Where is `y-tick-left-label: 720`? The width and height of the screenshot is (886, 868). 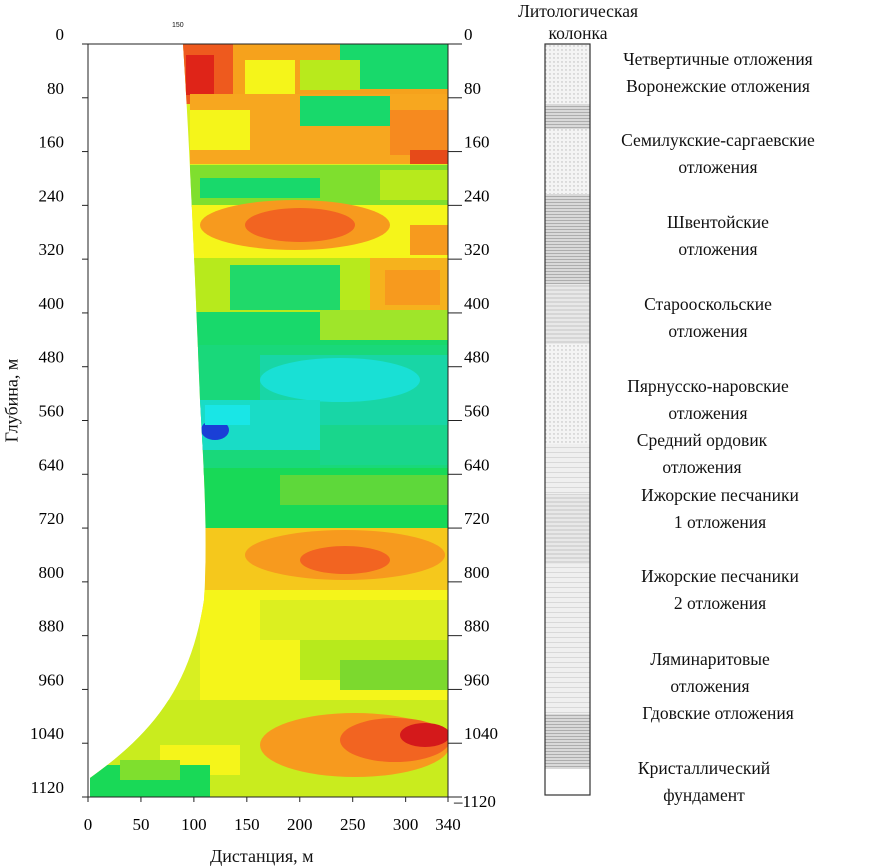 y-tick-left-label: 720 is located at coordinates (52, 518).